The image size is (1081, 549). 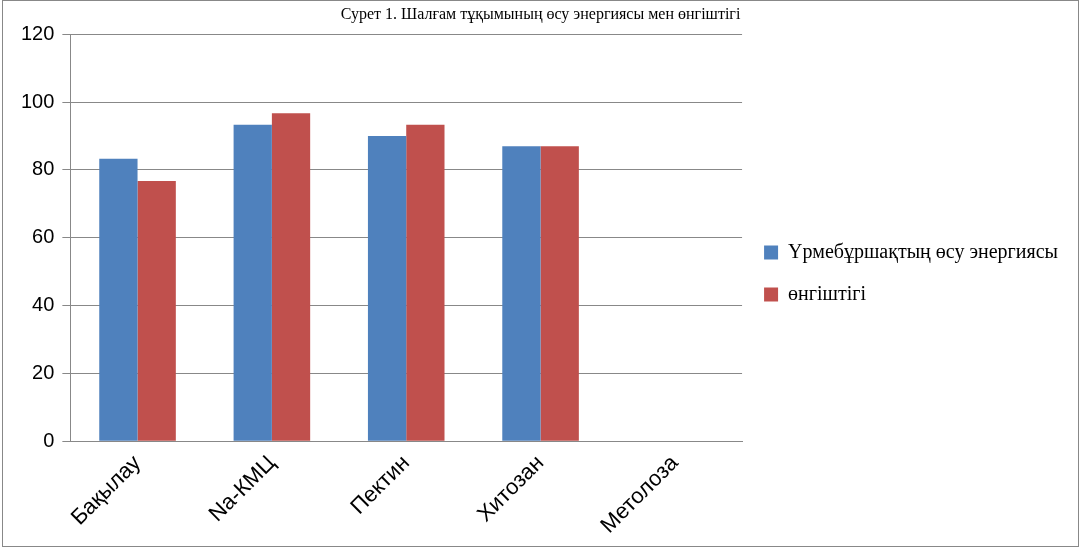 What do you see at coordinates (923, 251) in the screenshot?
I see `legend-label: Үрмебұршақтың өсу энергиясы` at bounding box center [923, 251].